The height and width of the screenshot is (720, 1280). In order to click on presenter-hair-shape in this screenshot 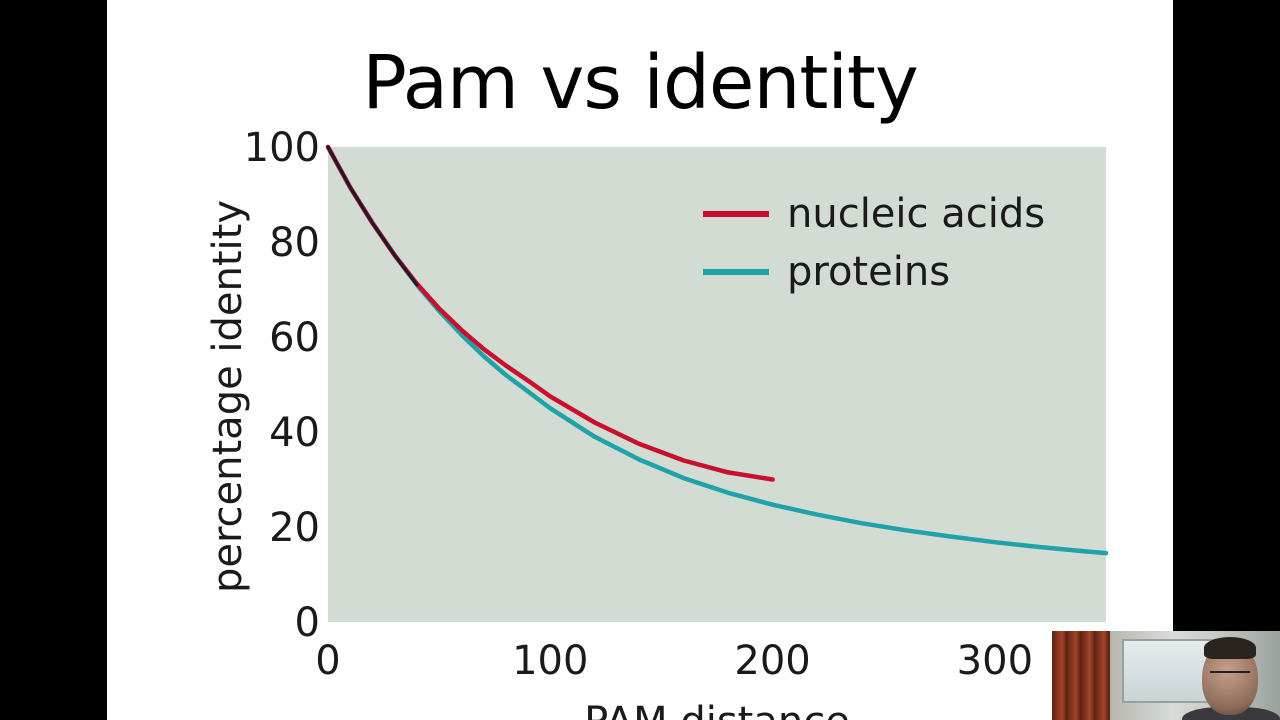, I will do `click(1230, 648)`.